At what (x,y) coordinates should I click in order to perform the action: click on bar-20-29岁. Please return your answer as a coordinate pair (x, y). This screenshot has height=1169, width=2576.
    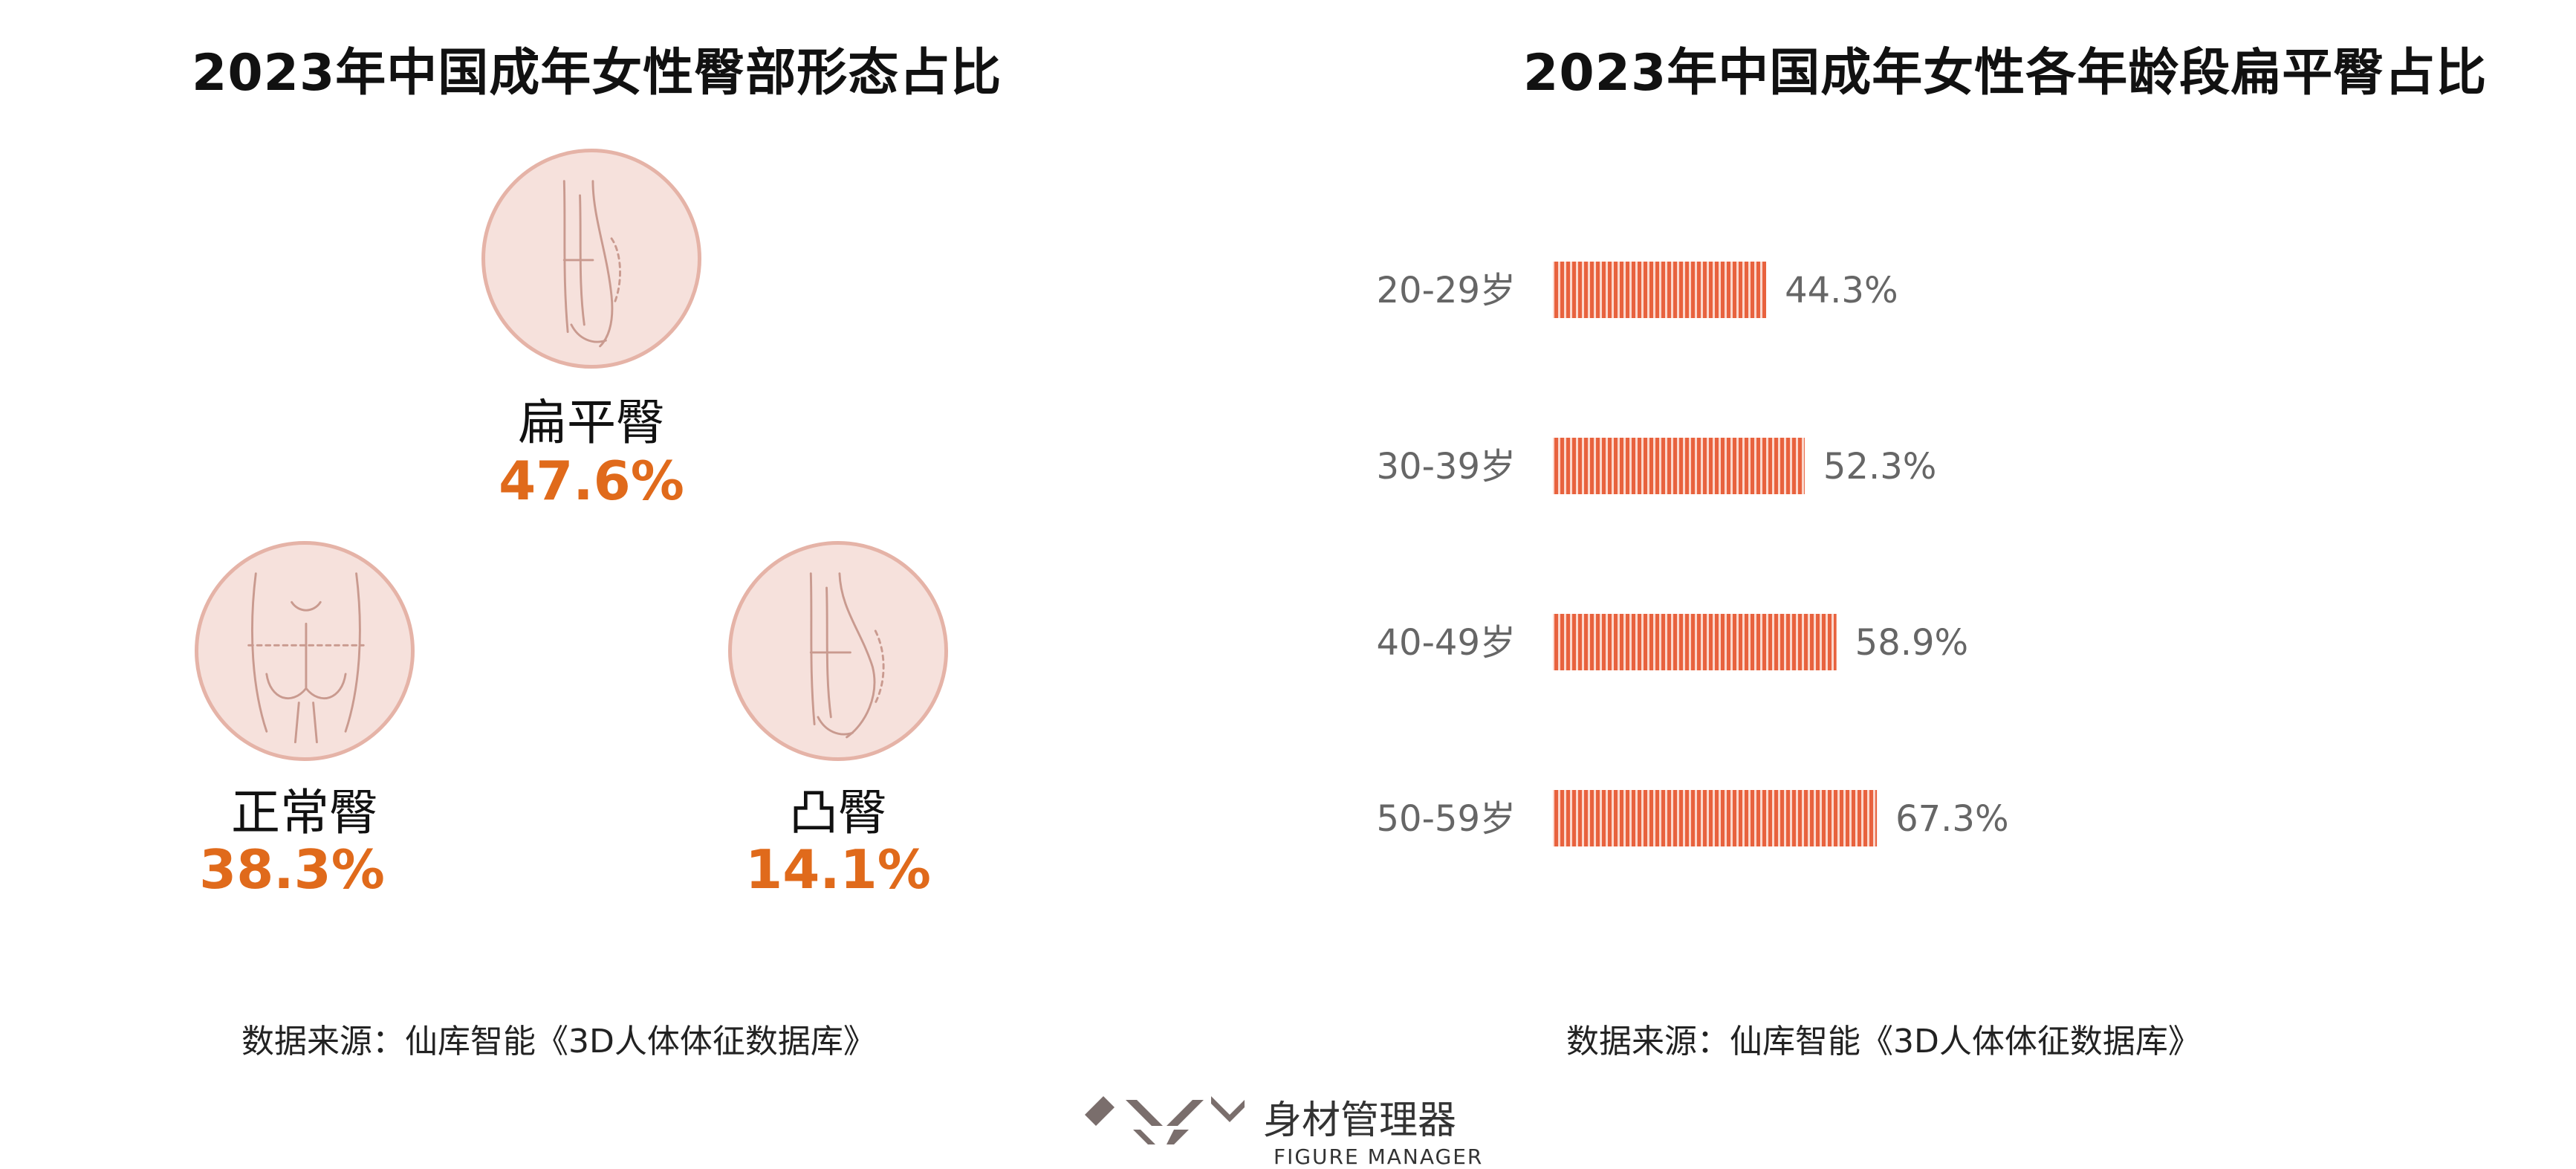
    Looking at the image, I should click on (1660, 290).